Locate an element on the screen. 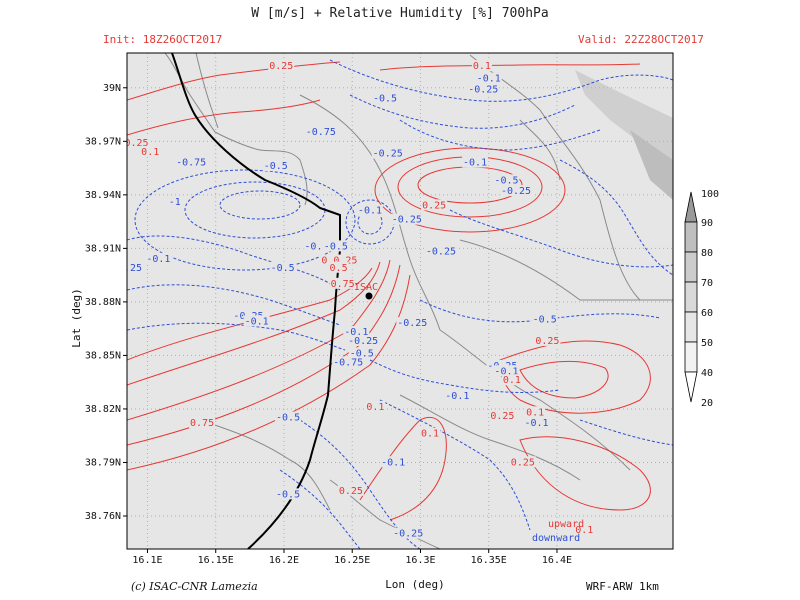 The image size is (800, 600). y-tick-label: 38.97N is located at coordinates (103, 141).